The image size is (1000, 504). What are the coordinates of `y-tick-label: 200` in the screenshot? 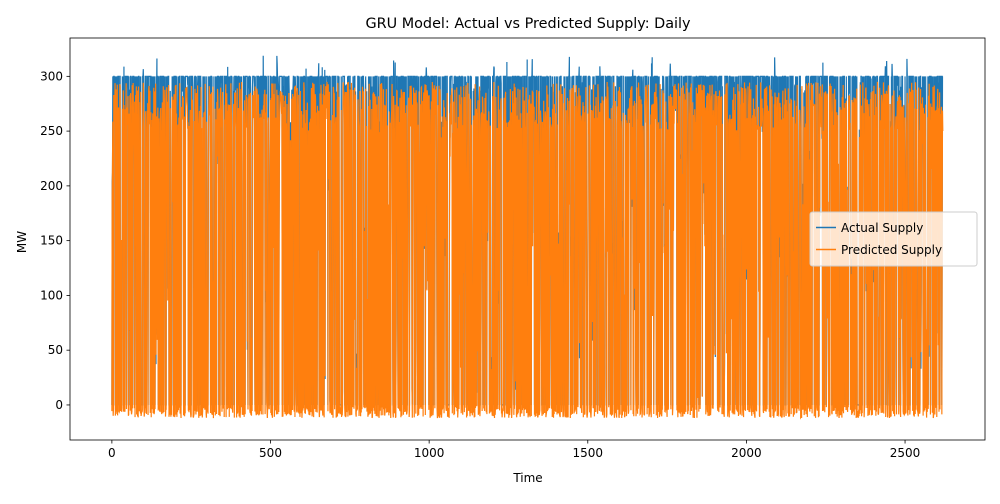 It's located at (51, 186).